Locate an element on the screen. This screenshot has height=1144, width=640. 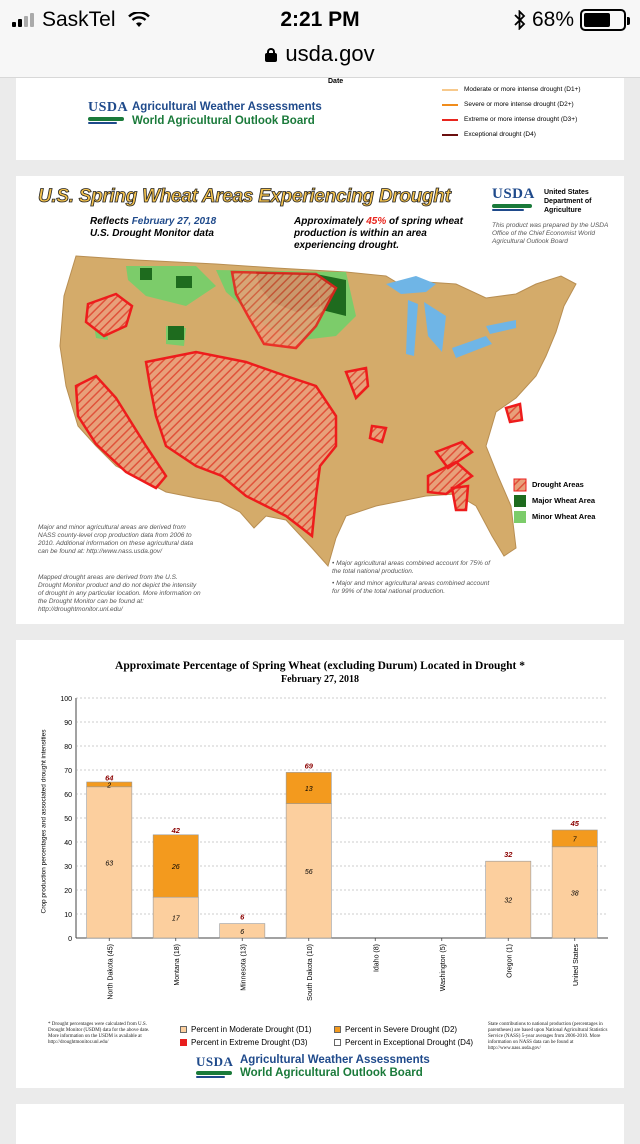
x-tick-label: Idaho (8) is located at coordinates (376, 958).